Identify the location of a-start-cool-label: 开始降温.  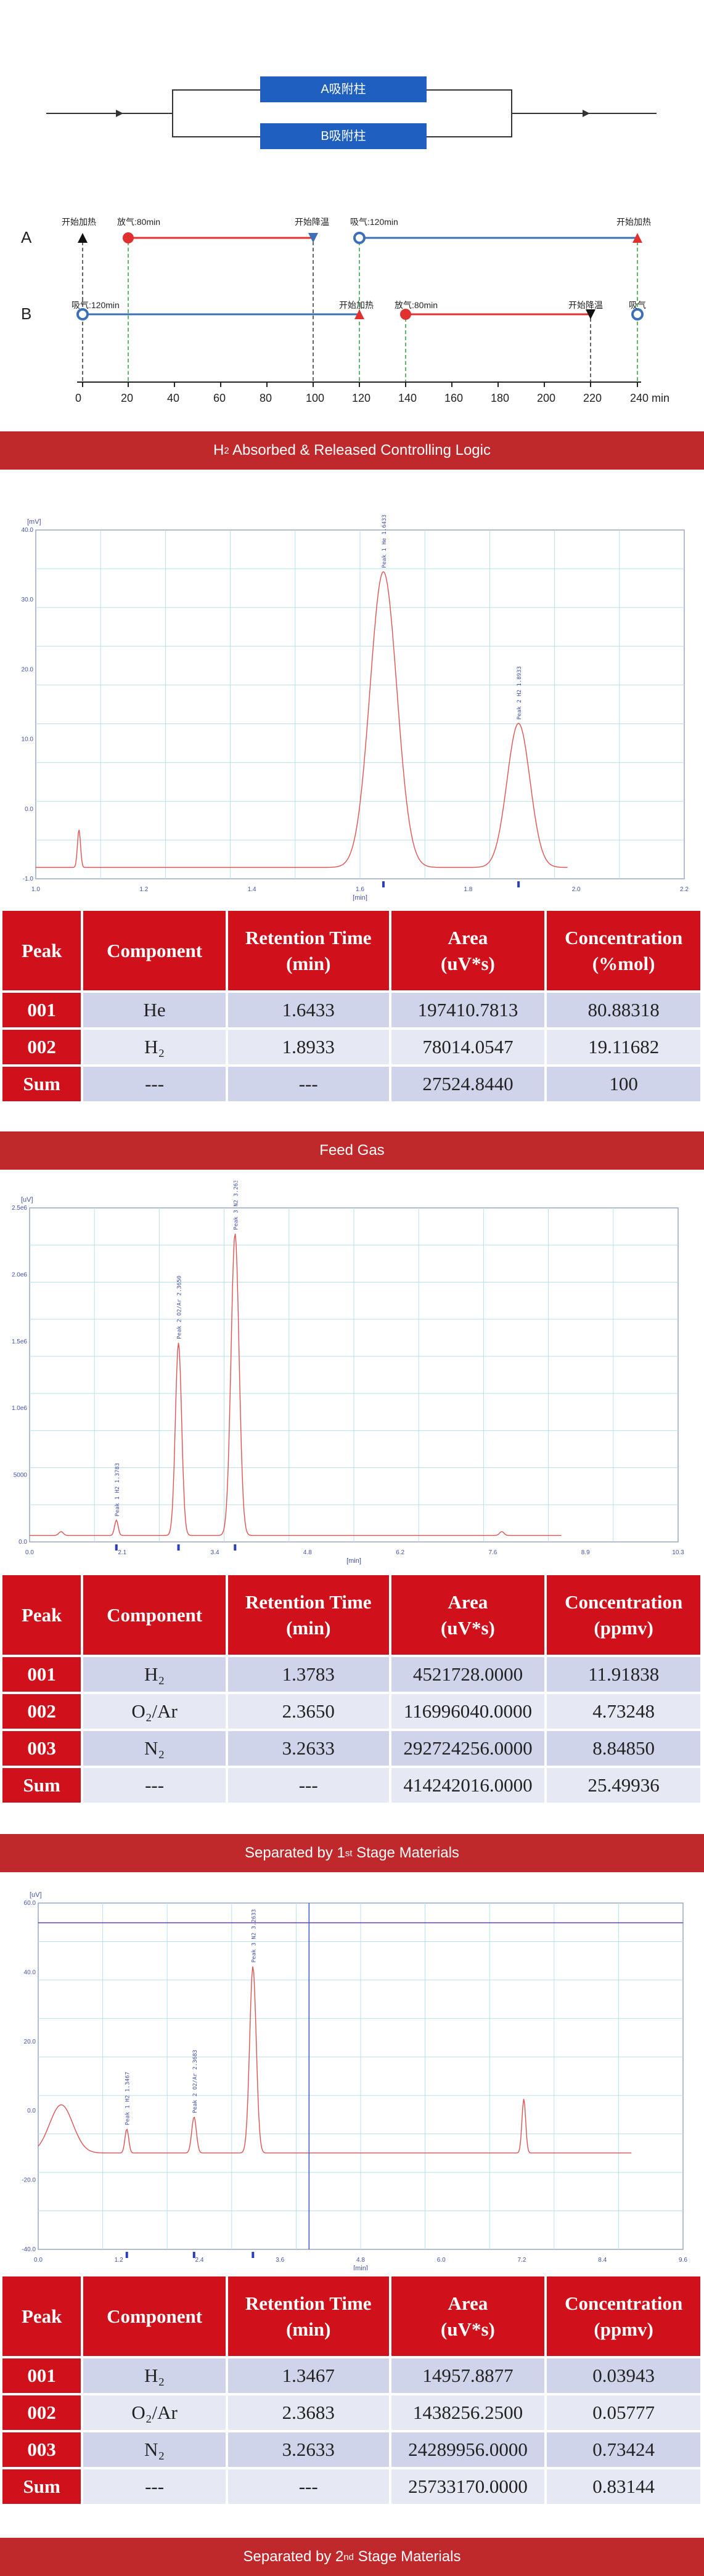
(312, 222).